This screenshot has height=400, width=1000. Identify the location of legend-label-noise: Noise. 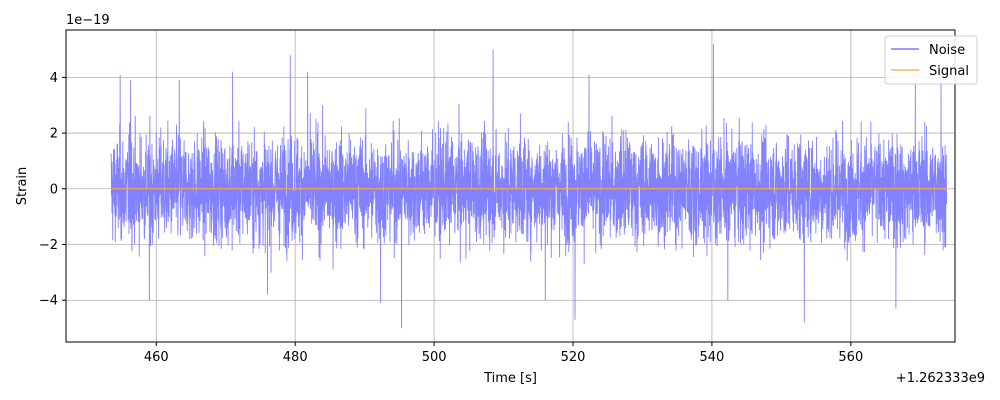
(947, 50).